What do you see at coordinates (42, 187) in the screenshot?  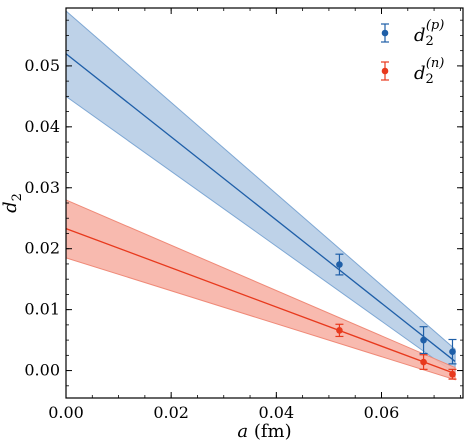 I see `y-tick-label: 0.03` at bounding box center [42, 187].